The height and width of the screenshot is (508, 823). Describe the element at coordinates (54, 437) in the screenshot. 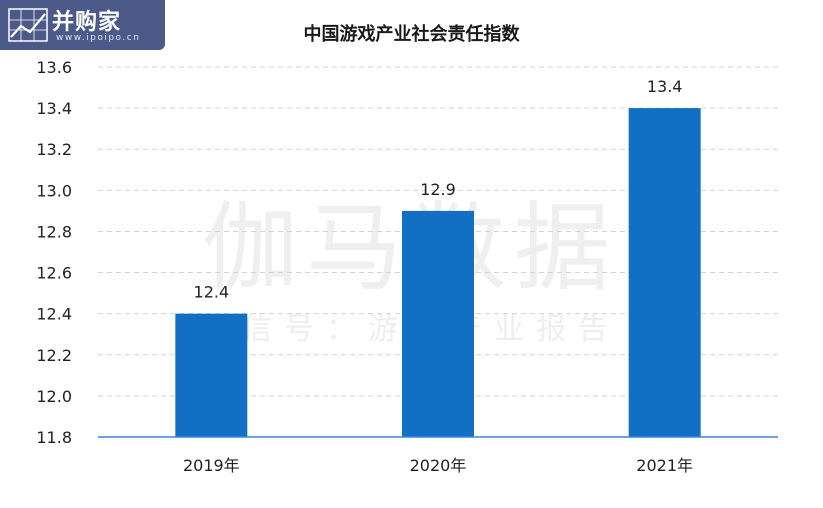

I see `y-tick-label: 11.8` at that location.